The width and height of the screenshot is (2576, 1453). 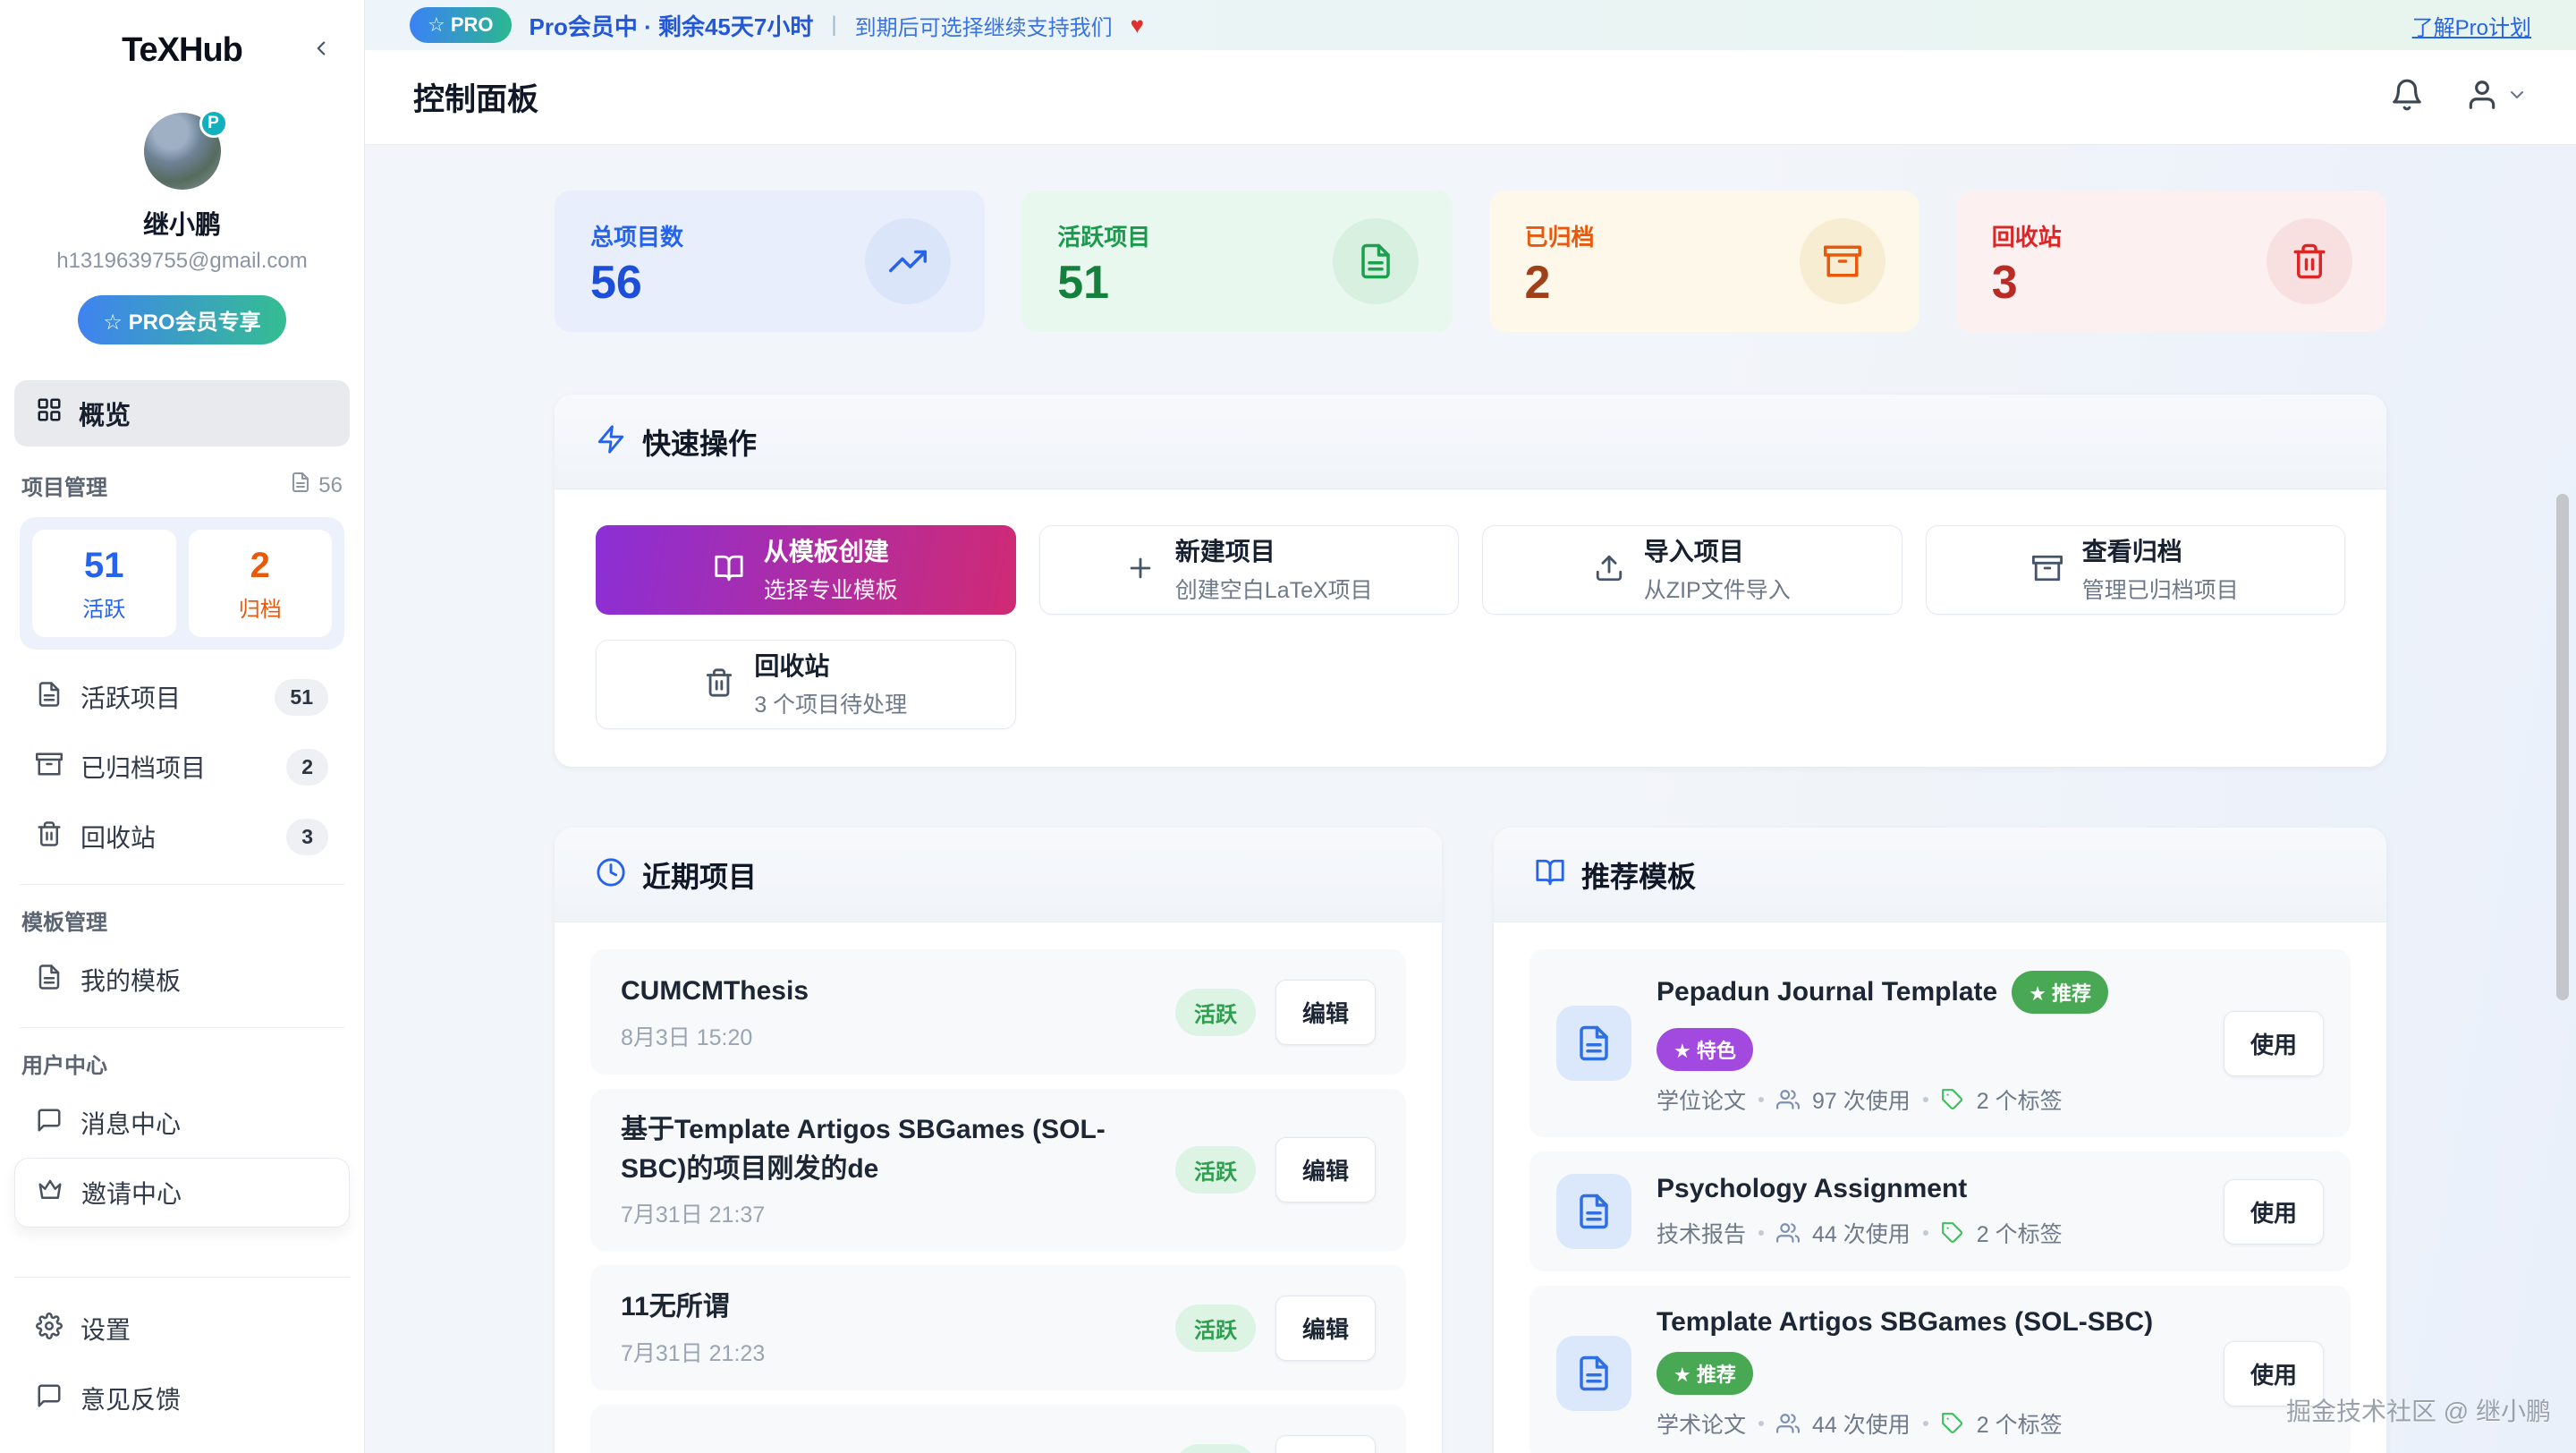 What do you see at coordinates (2135, 570) in the screenshot?
I see `view-archive-button: 查看归档 管理已归档项目` at bounding box center [2135, 570].